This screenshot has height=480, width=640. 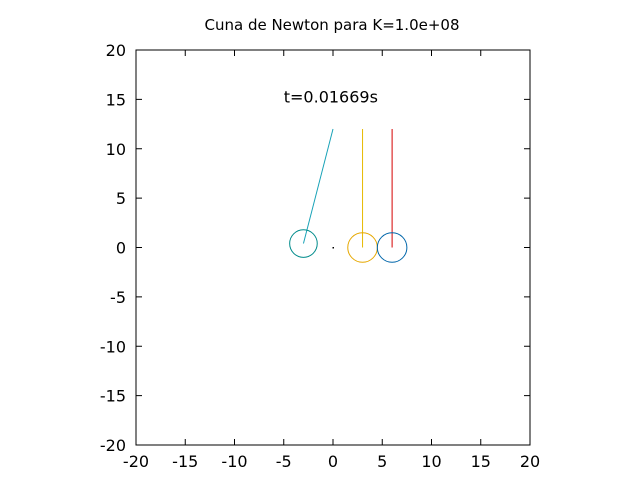 I want to click on x-tick-label: 15, so click(x=481, y=461).